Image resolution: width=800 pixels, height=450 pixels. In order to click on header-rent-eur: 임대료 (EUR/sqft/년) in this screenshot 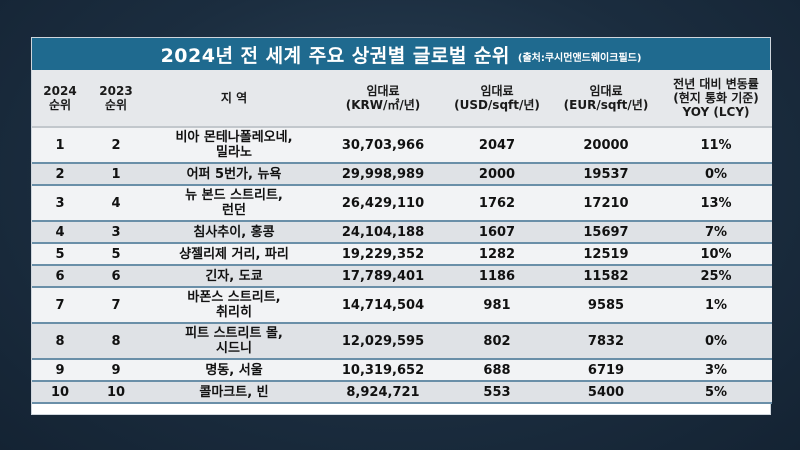, I will do `click(606, 99)`.